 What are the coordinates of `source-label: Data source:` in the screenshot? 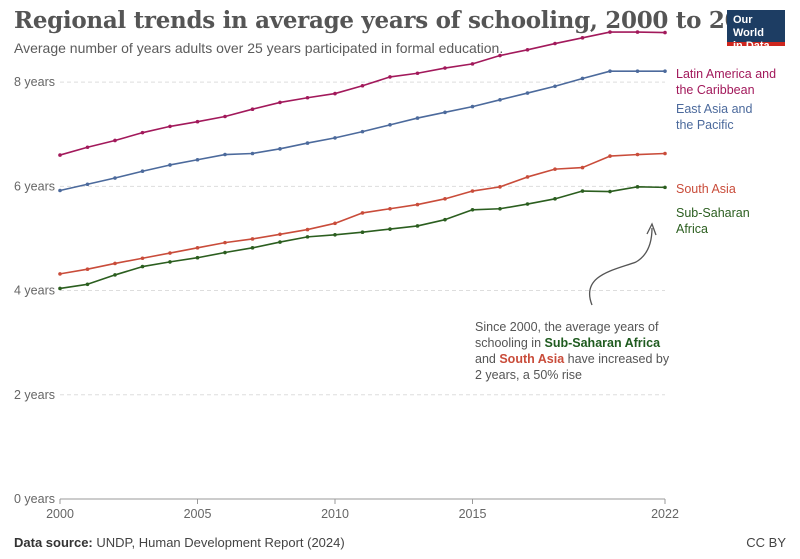 It's located at (53, 542).